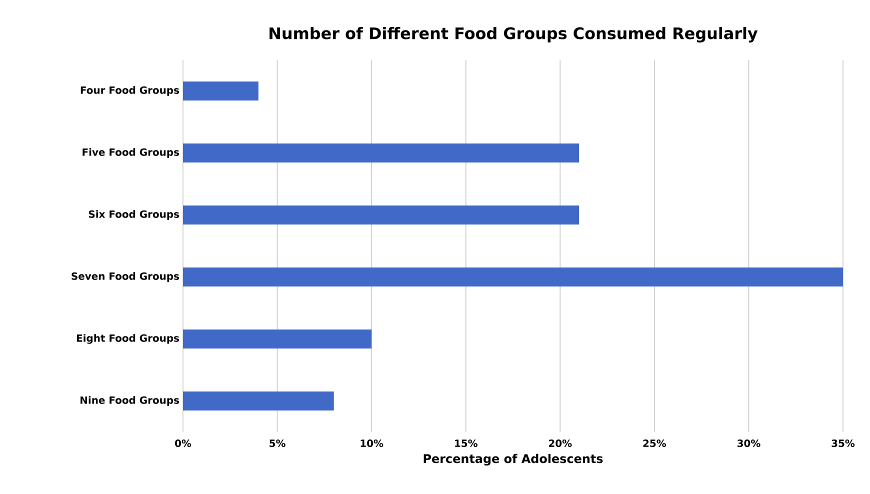 This screenshot has height=494, width=870. Describe the element at coordinates (843, 444) in the screenshot. I see `x-tick-label: 35%` at that location.